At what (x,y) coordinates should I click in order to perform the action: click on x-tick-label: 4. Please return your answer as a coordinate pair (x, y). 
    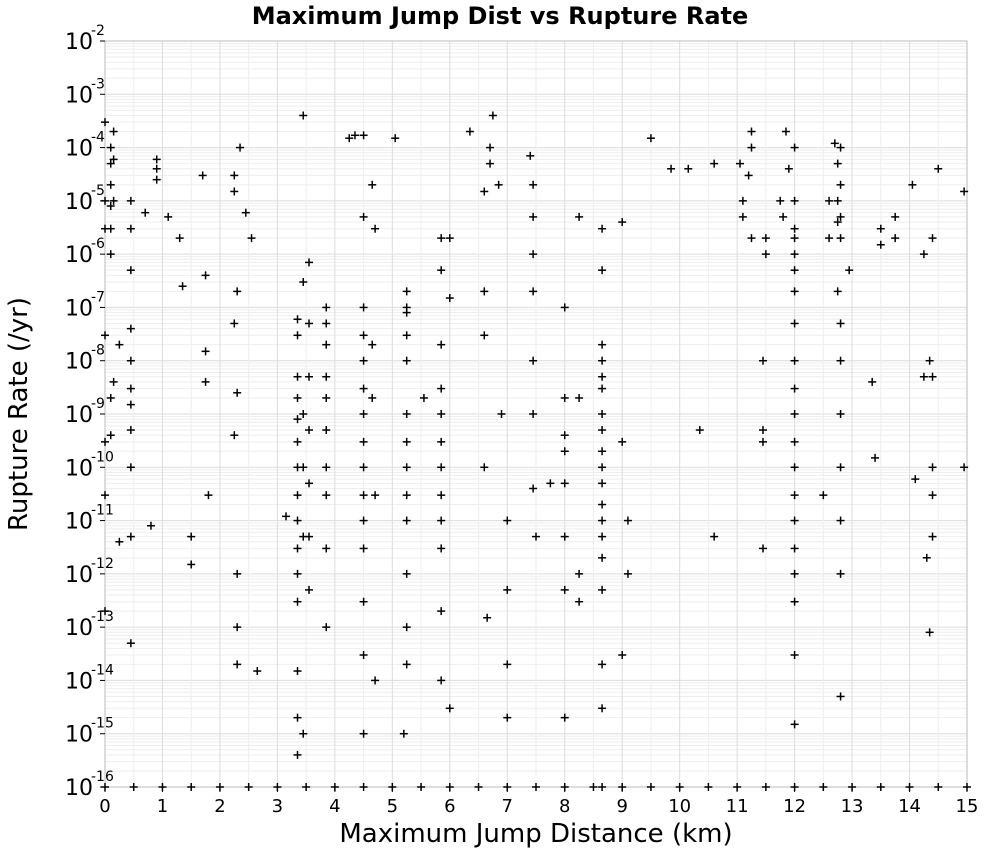
    Looking at the image, I should click on (334, 806).